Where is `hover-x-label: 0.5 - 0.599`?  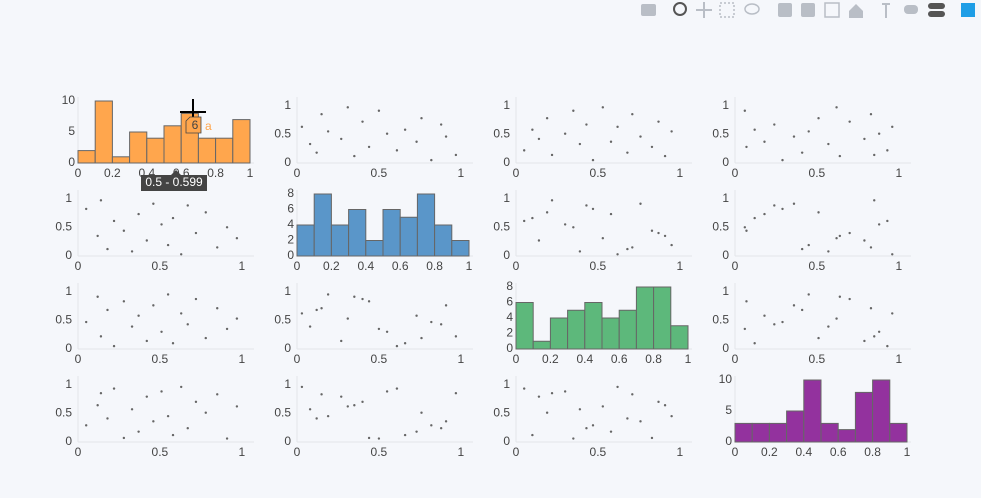 hover-x-label: 0.5 - 0.599 is located at coordinates (174, 182).